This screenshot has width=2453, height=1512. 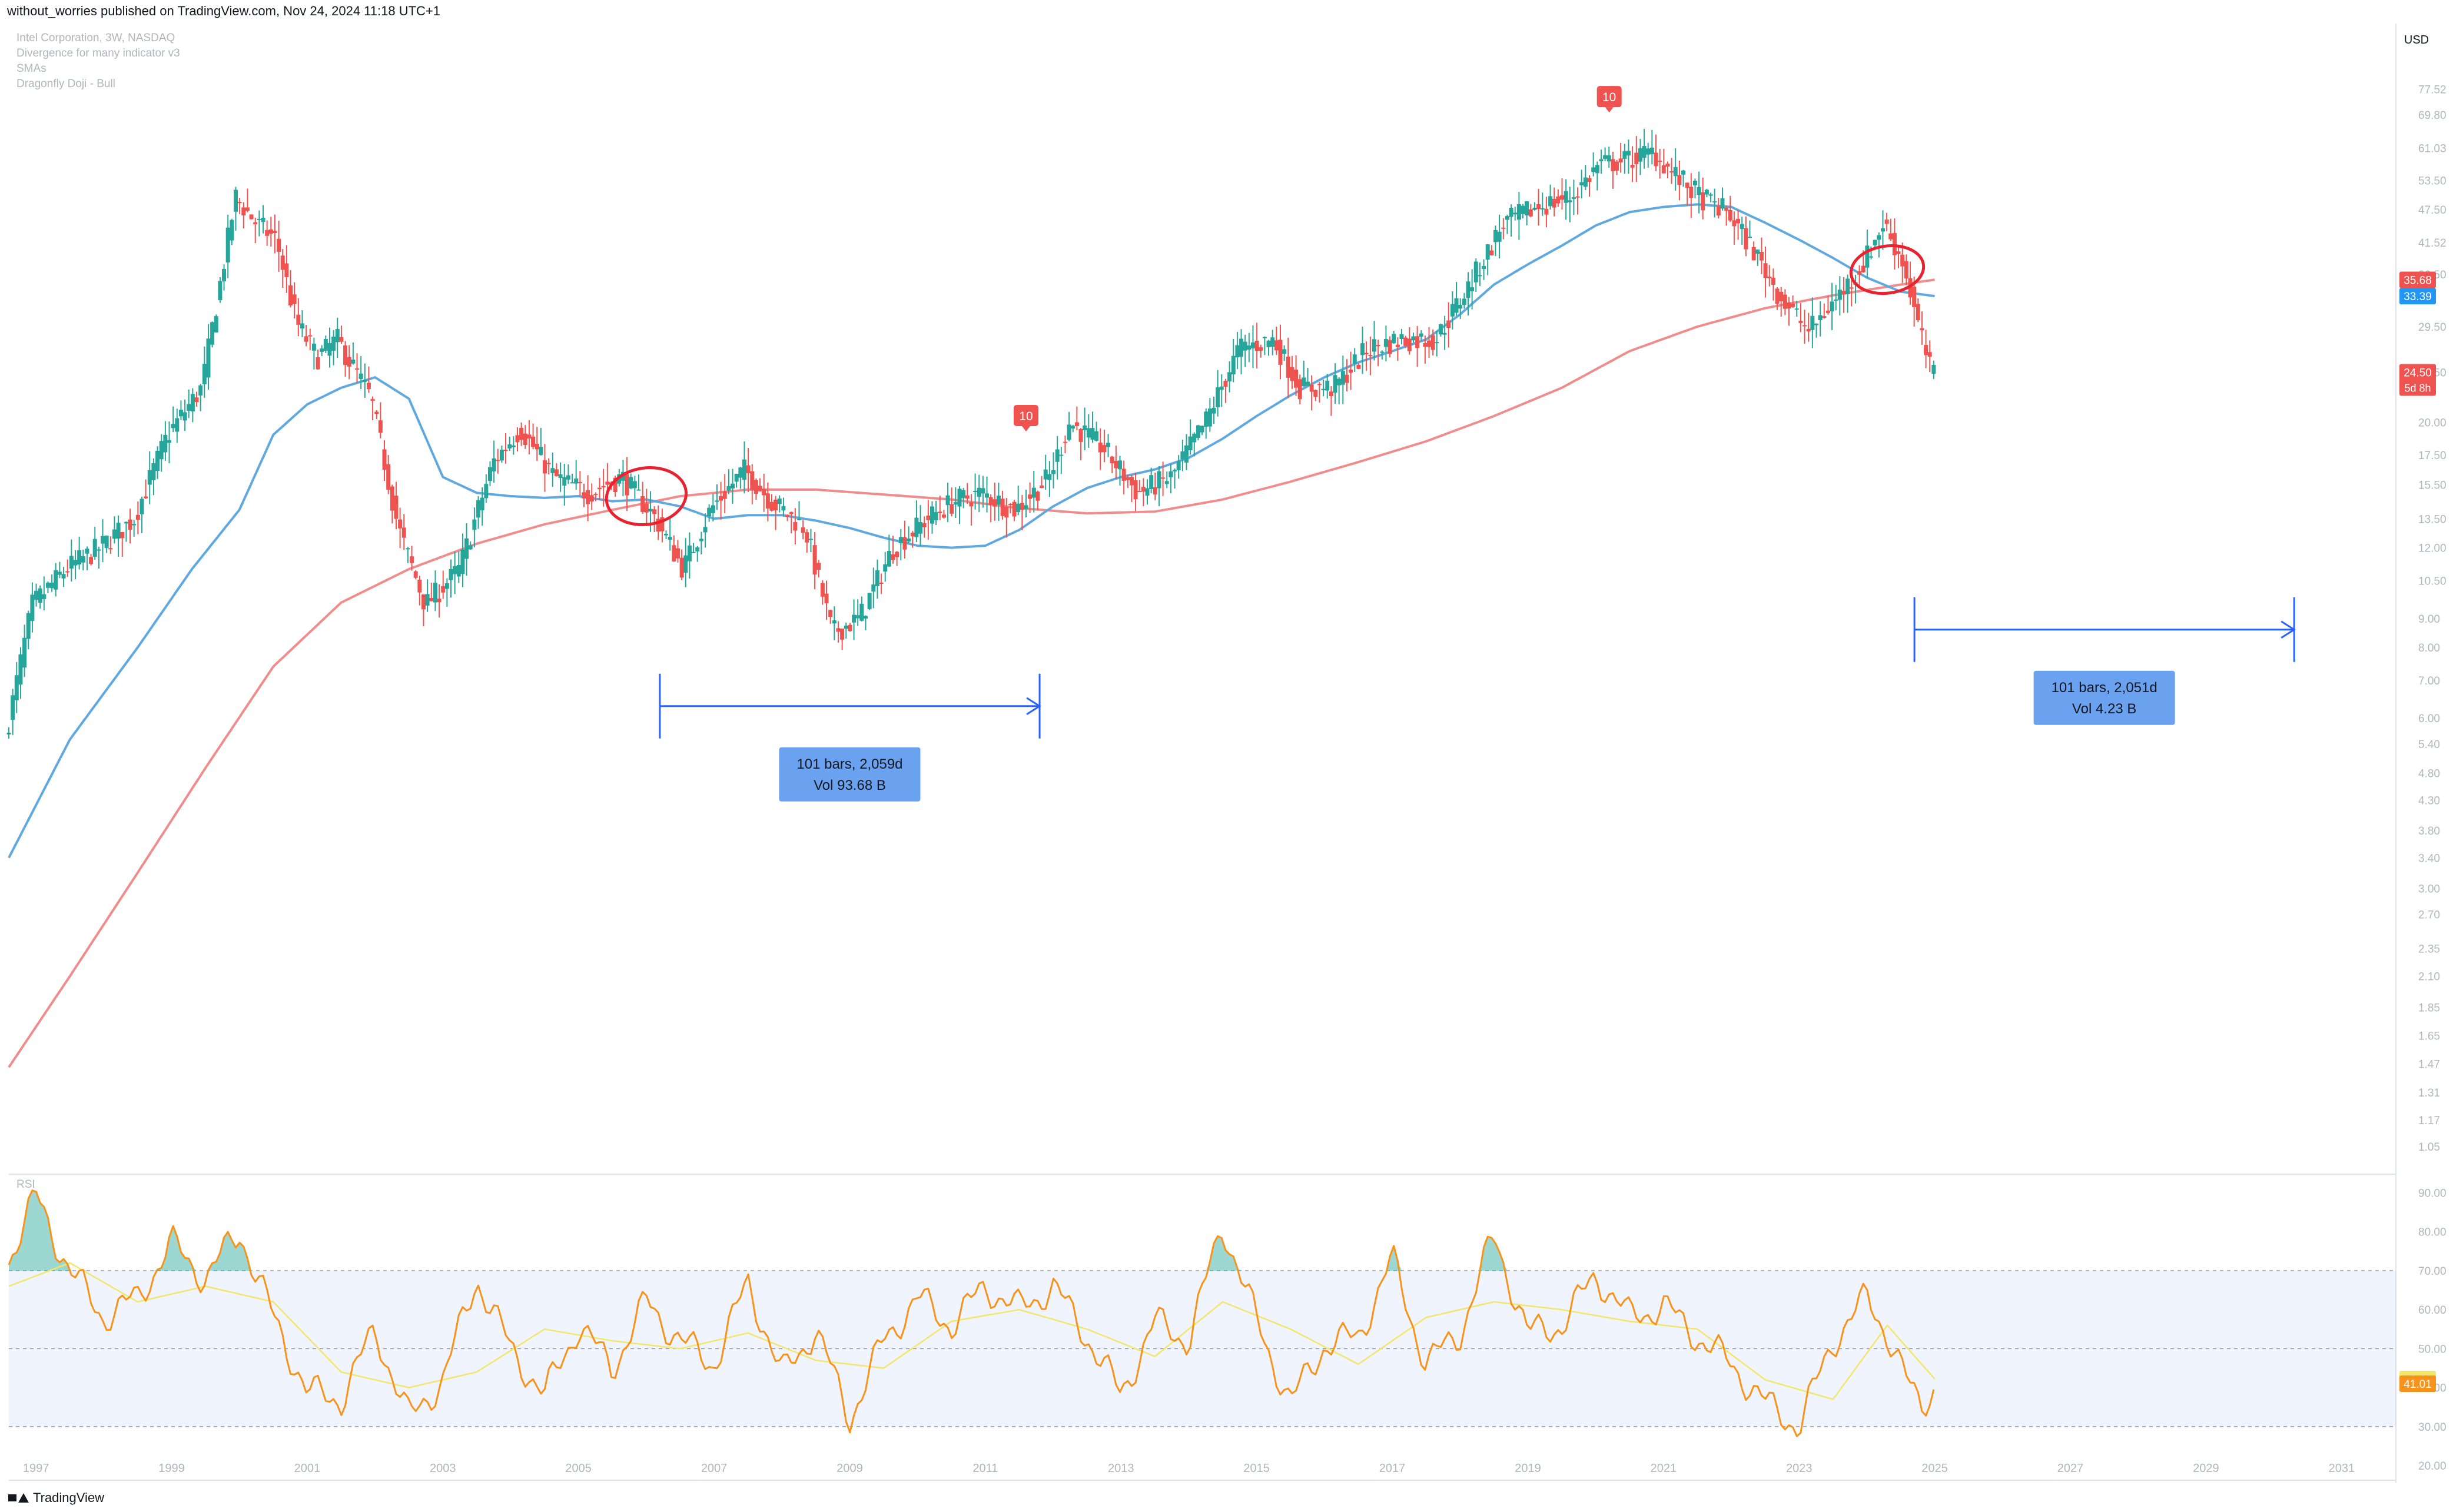 What do you see at coordinates (2429, 1036) in the screenshot?
I see `price-tick-label: 1.65` at bounding box center [2429, 1036].